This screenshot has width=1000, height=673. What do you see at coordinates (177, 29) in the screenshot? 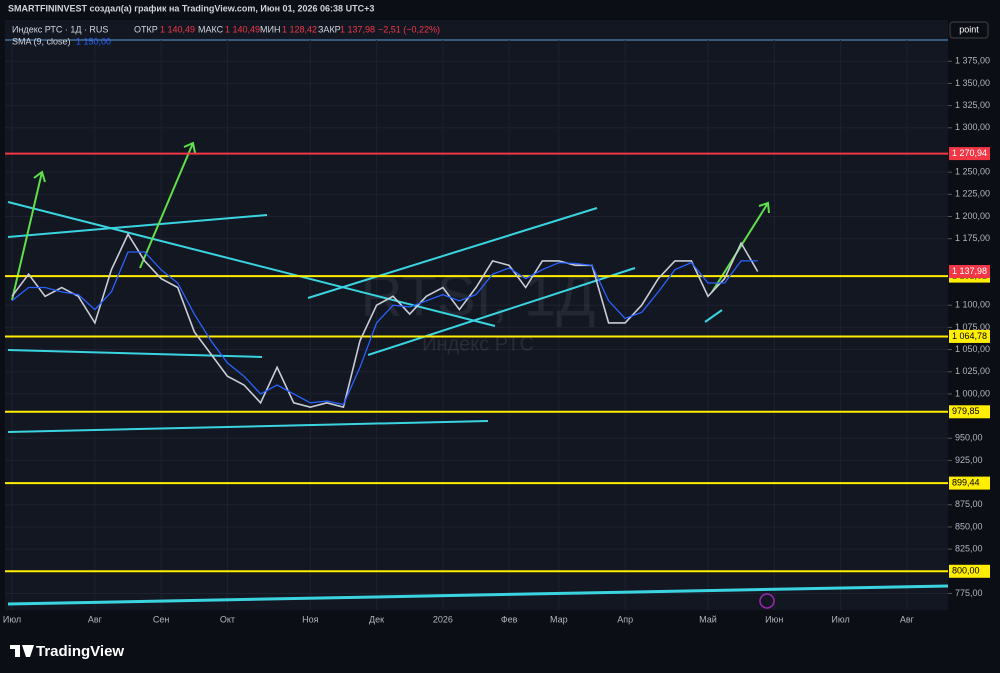
I see `open-value: 1 140,49` at bounding box center [177, 29].